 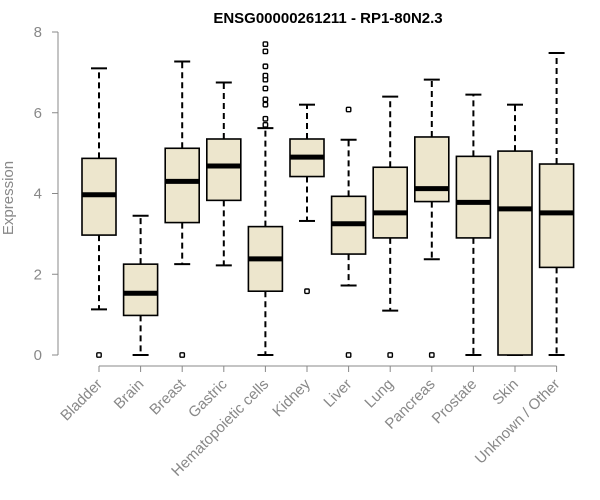 I want to click on y-tick-label: 8, so click(x=38, y=32).